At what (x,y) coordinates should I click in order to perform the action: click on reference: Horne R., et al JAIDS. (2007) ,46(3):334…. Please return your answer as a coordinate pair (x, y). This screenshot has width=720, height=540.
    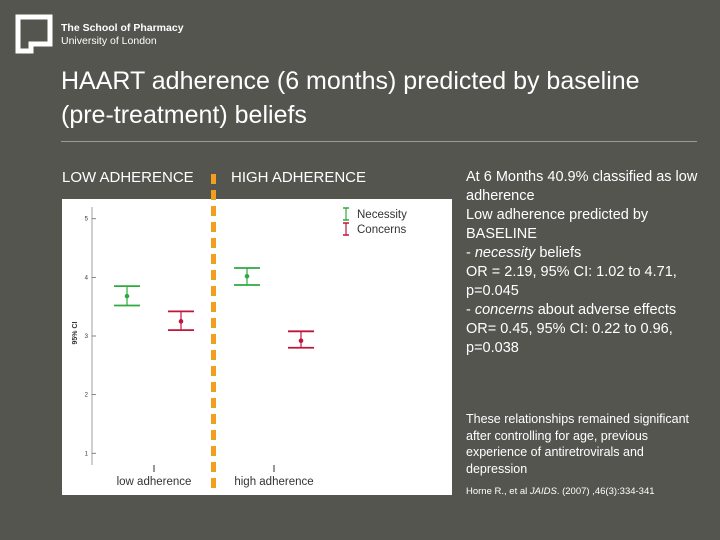
    Looking at the image, I should click on (586, 492).